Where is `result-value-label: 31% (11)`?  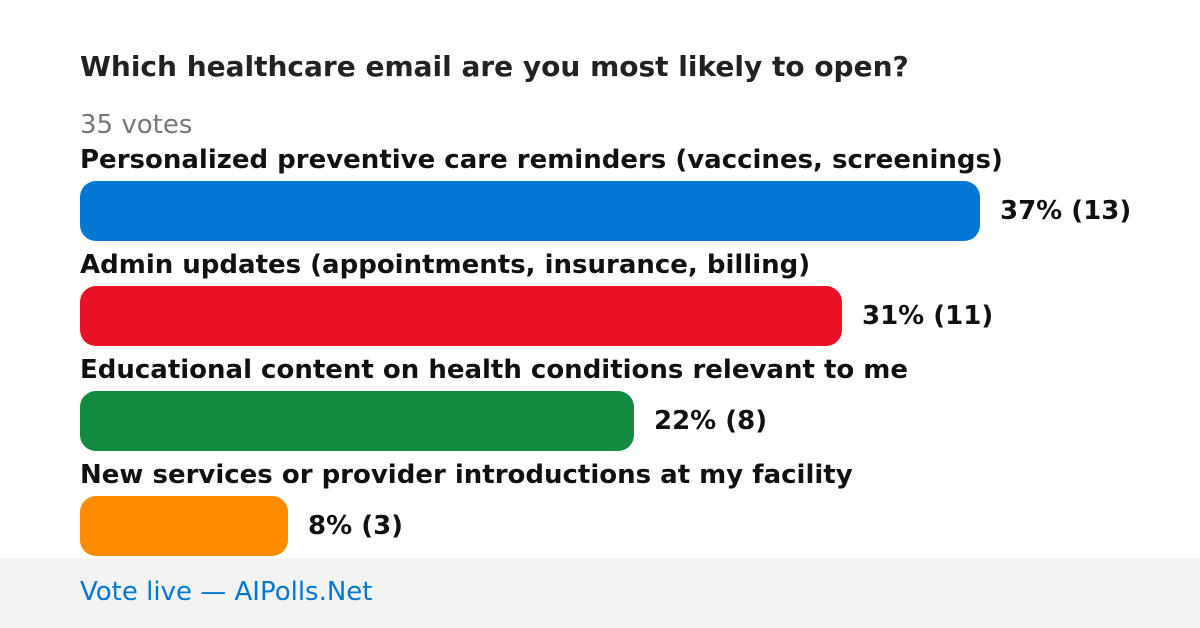
result-value-label: 31% (11) is located at coordinates (928, 316).